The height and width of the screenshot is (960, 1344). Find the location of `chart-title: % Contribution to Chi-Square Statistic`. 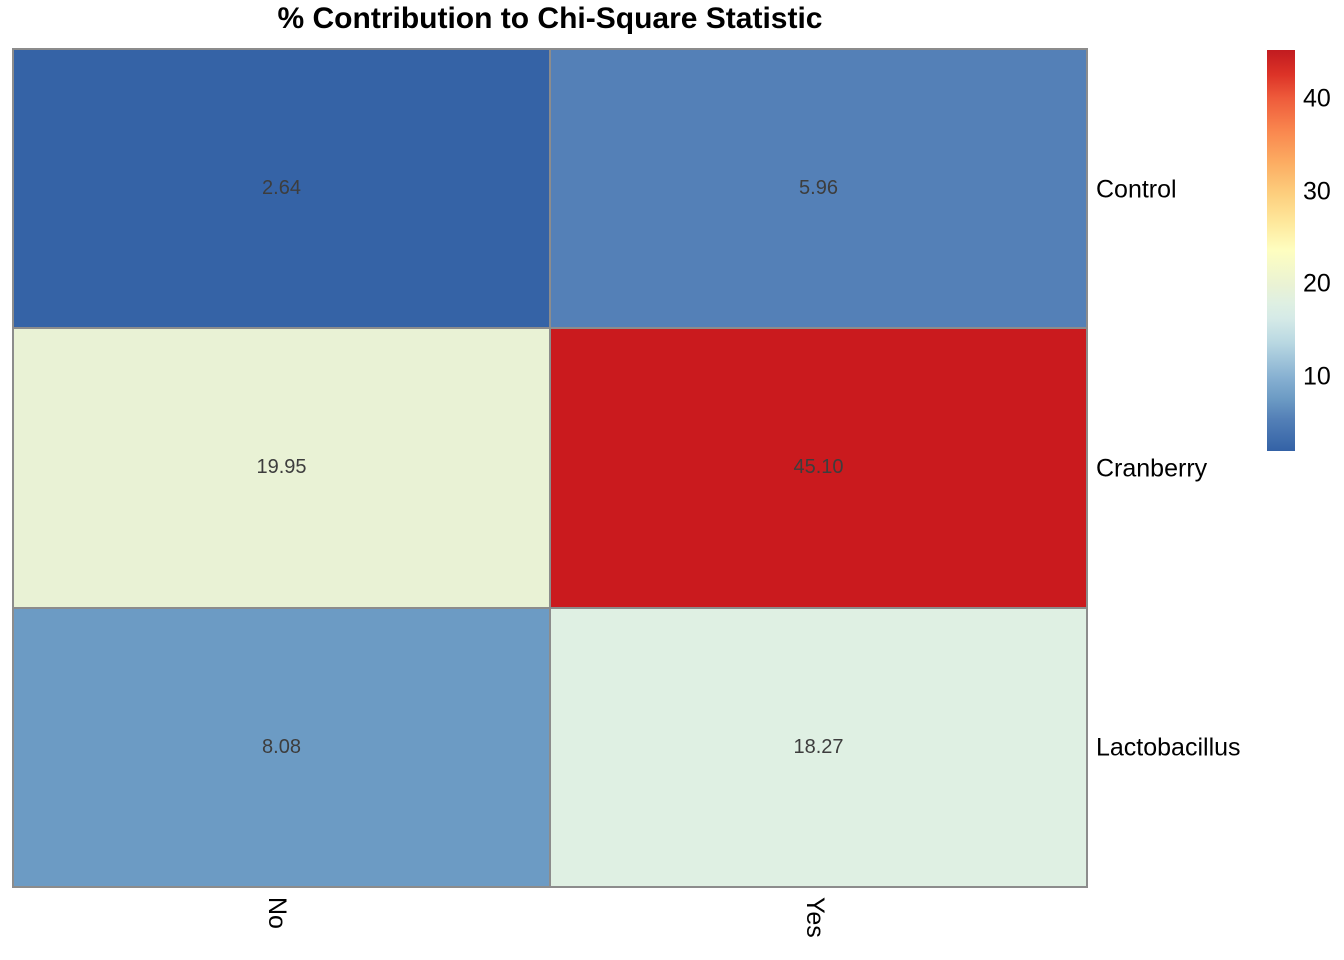

chart-title: % Contribution to Chi-Square Statistic is located at coordinates (550, 18).